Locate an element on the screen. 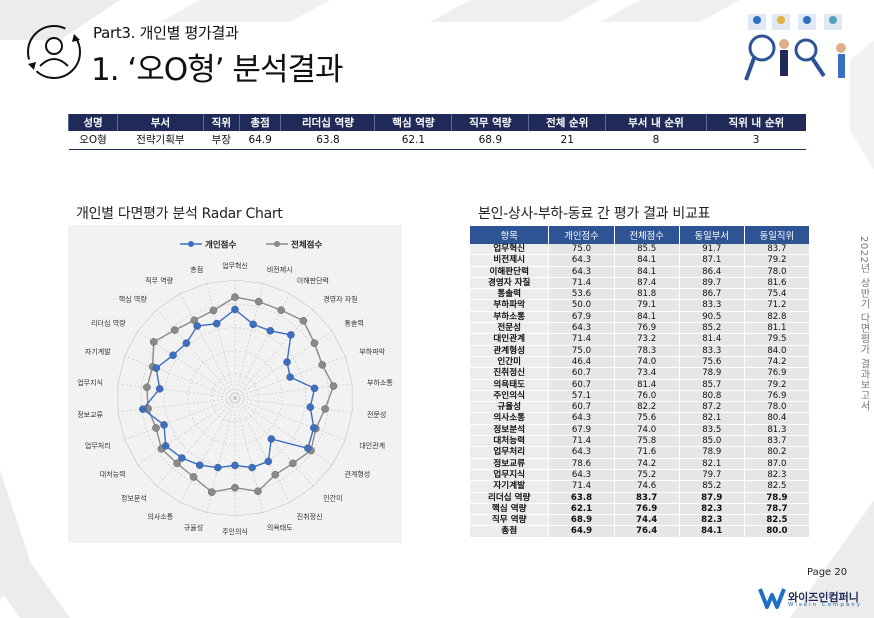 This screenshot has height=618, width=874. cell: 71.4 is located at coordinates (581, 486).